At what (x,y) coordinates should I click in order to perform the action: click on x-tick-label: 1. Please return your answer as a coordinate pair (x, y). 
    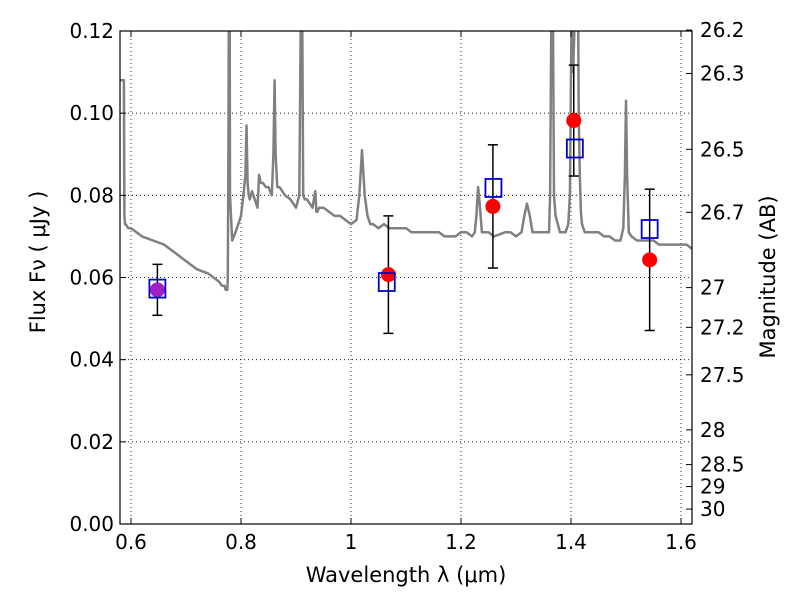
    Looking at the image, I should click on (351, 542).